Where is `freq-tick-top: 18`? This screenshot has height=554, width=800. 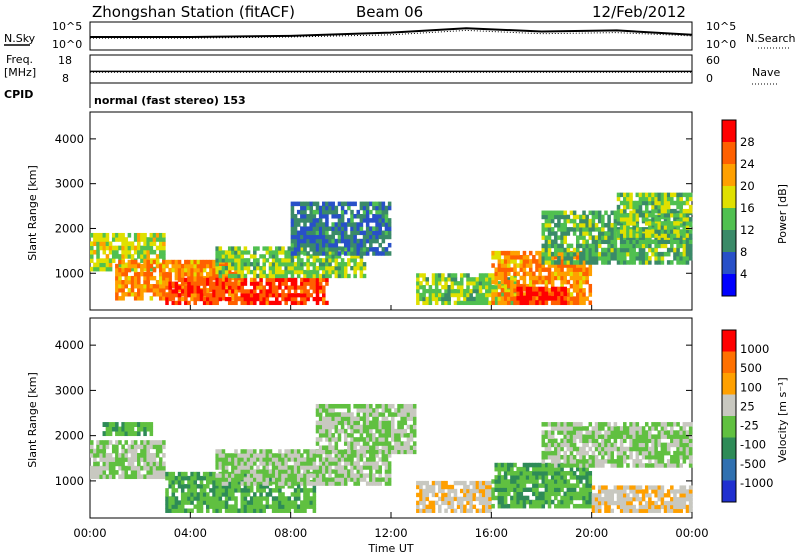
freq-tick-top: 18 is located at coordinates (65, 60).